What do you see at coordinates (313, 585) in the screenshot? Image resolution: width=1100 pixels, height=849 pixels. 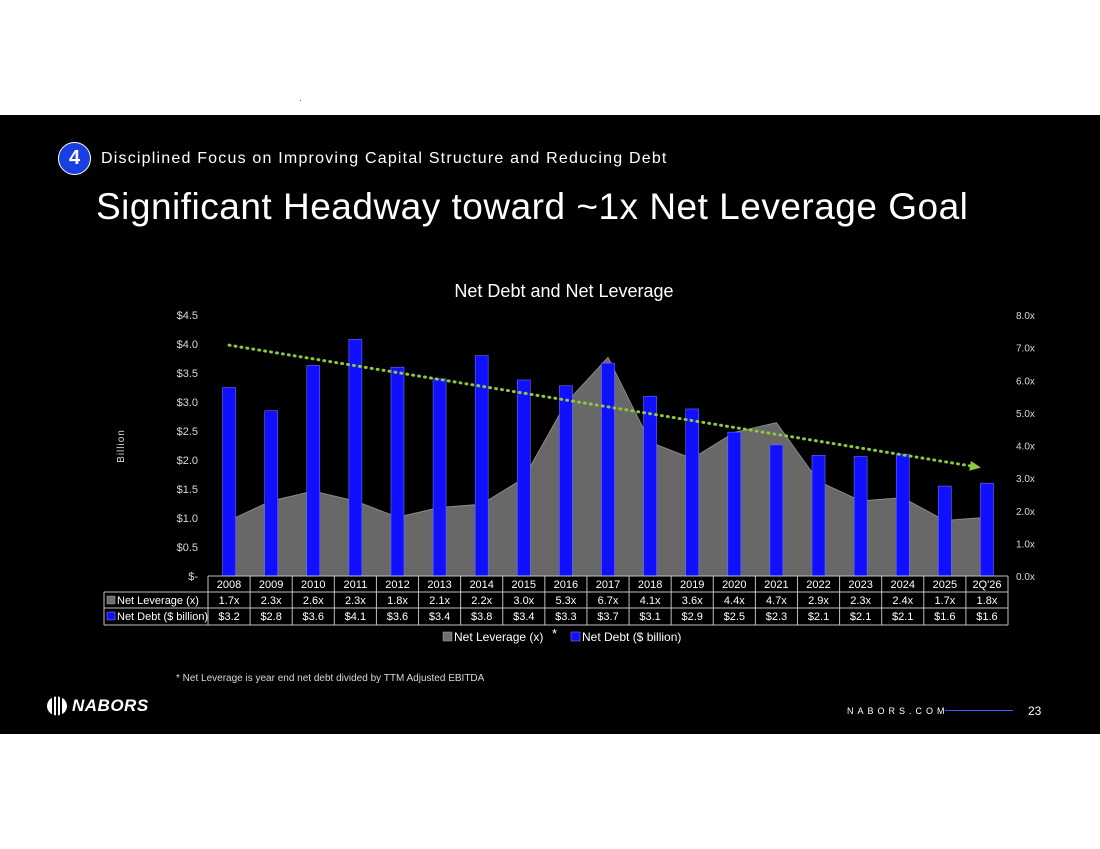 I see `category-label: 2010` at bounding box center [313, 585].